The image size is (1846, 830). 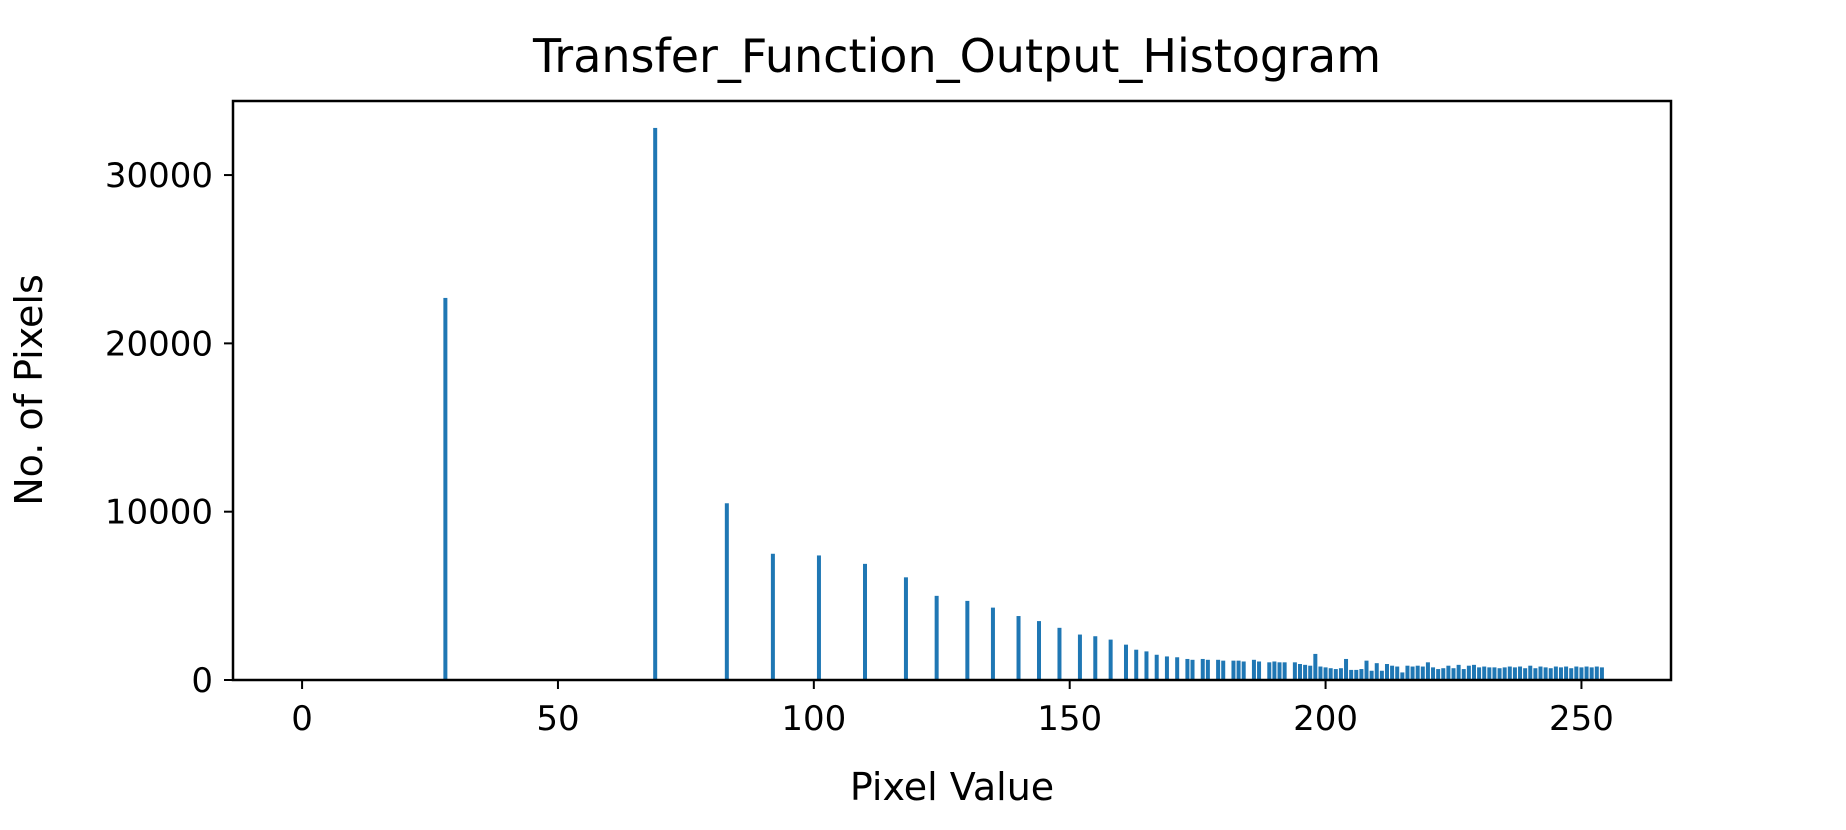 I want to click on x-tick-label: 100, so click(x=813, y=719).